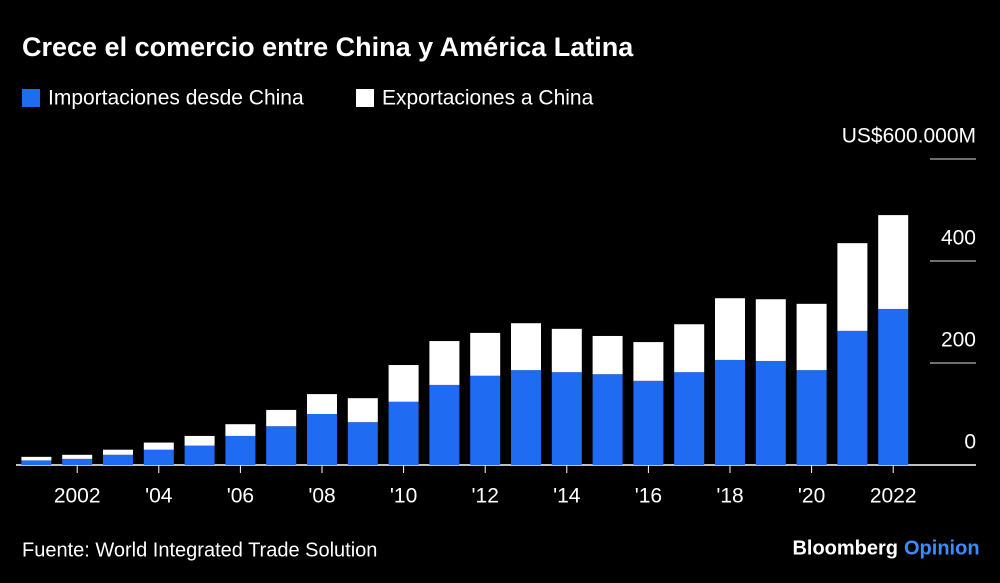  I want to click on x-tick-label: '16, so click(648, 496).